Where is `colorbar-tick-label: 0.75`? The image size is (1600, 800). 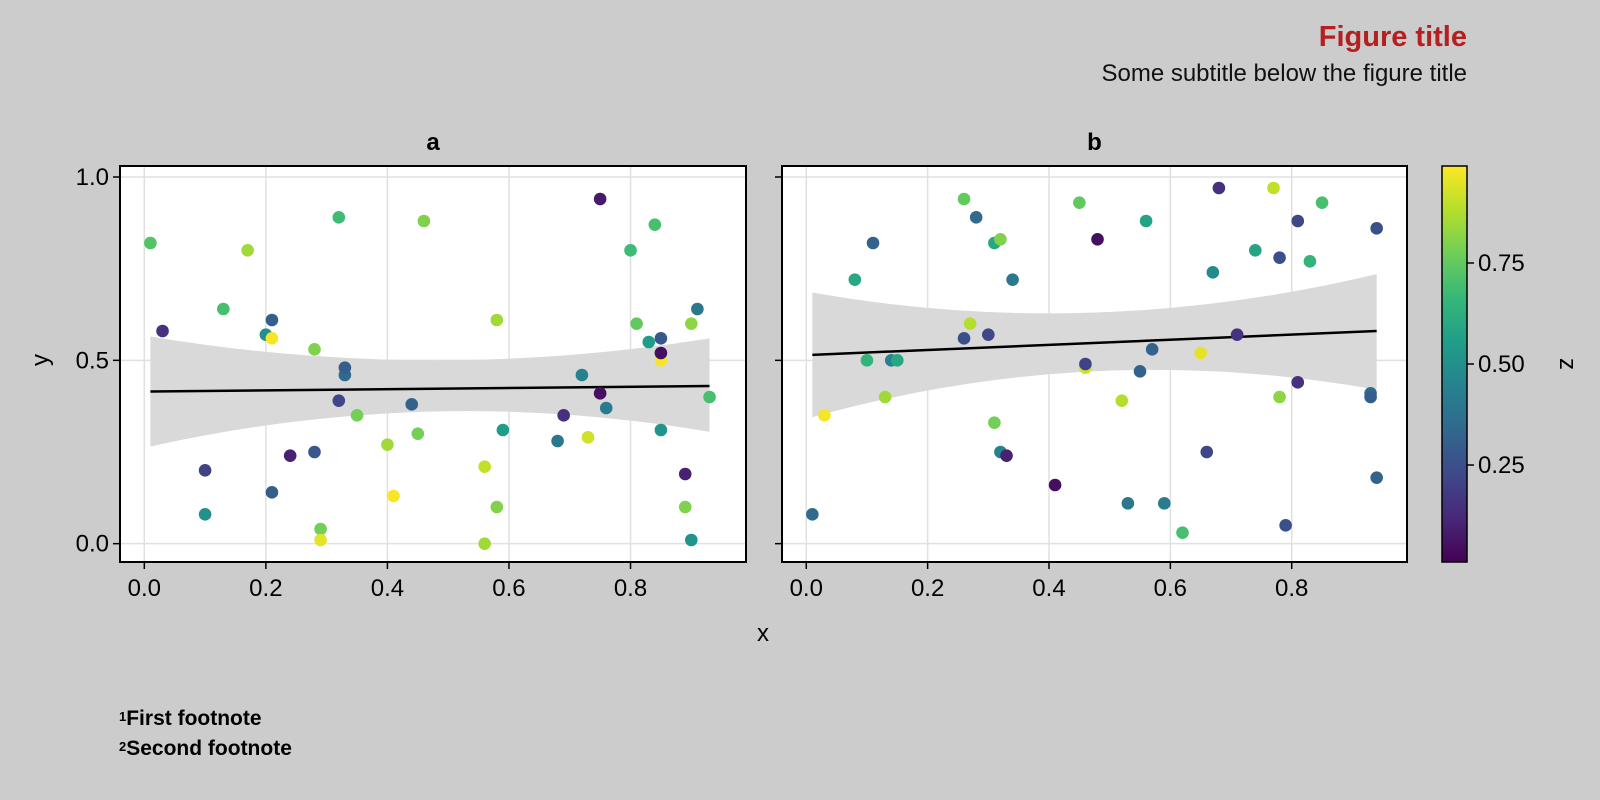 colorbar-tick-label: 0.75 is located at coordinates (1501, 263).